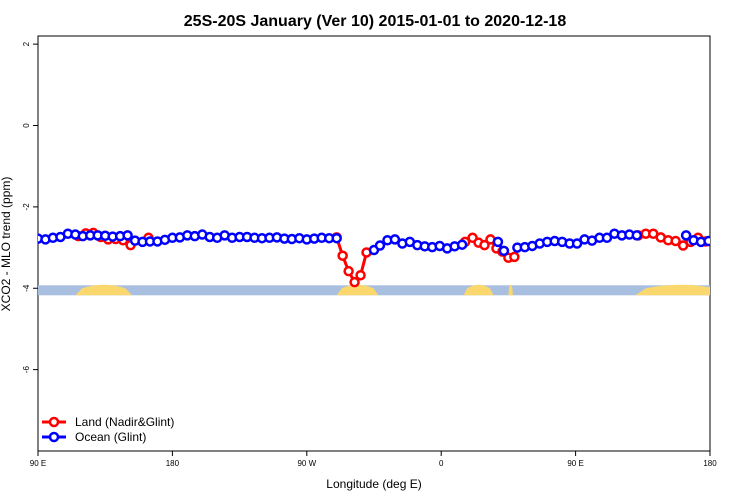 The image size is (750, 500). I want to click on y-tick-label: 2, so click(26, 43).